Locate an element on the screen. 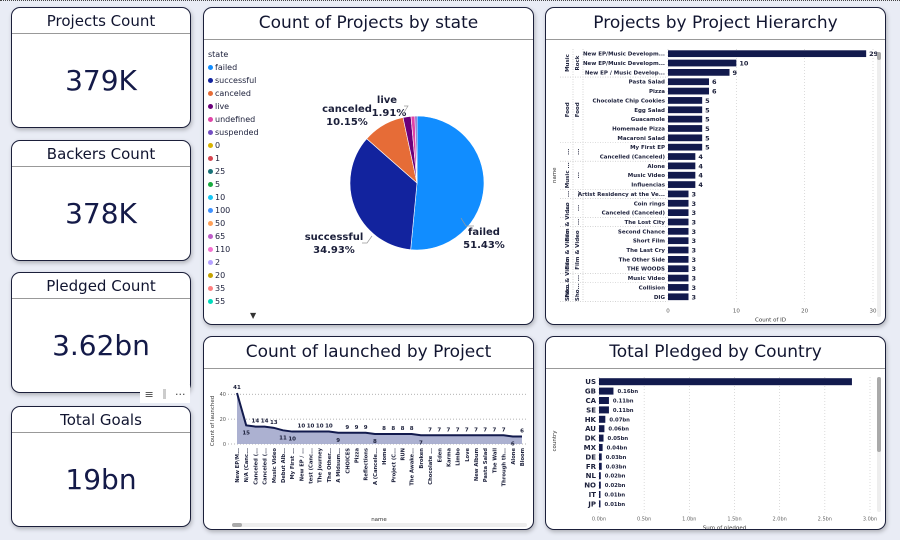  legend-label: 100 is located at coordinates (223, 210).